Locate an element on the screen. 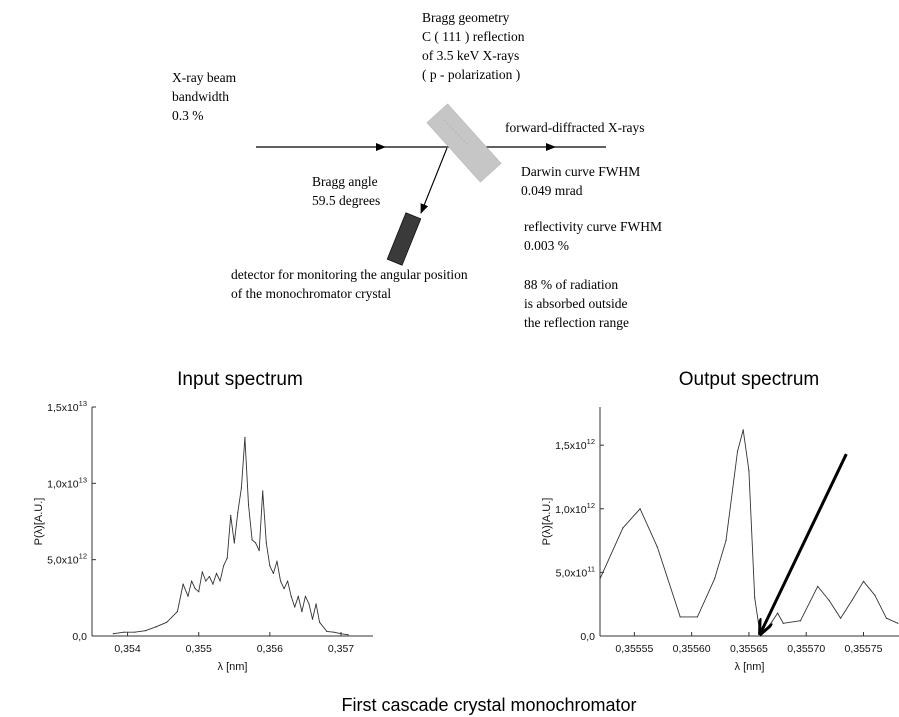 The image size is (899, 717). darwin-label-line-1: Darwin curve FWHM is located at coordinates (580, 171).